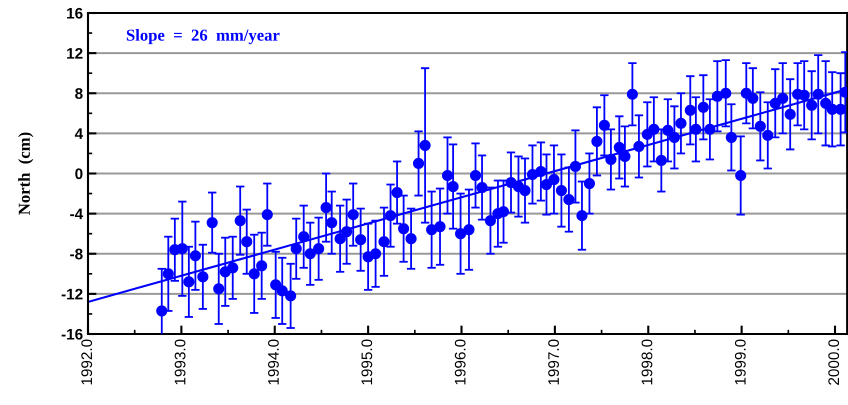 The width and height of the screenshot is (848, 405). What do you see at coordinates (75, 53) in the screenshot?
I see `y-tick-label: 12` at bounding box center [75, 53].